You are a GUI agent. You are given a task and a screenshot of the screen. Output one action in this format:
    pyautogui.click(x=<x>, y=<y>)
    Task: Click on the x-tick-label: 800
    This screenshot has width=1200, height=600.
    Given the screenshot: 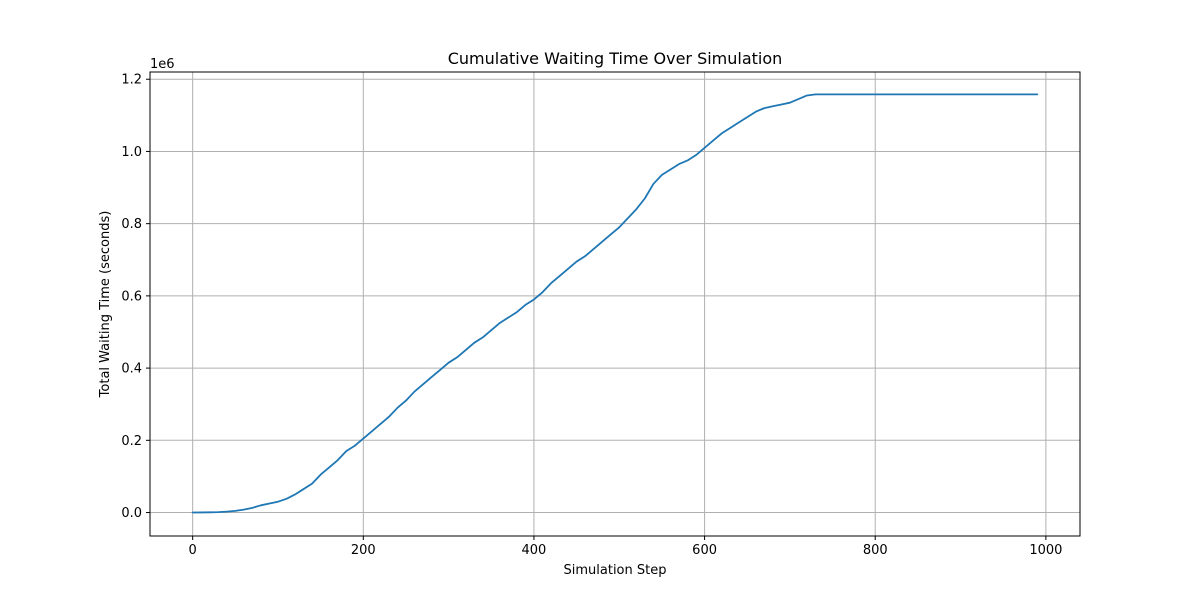 What is the action you would take?
    pyautogui.click(x=875, y=550)
    